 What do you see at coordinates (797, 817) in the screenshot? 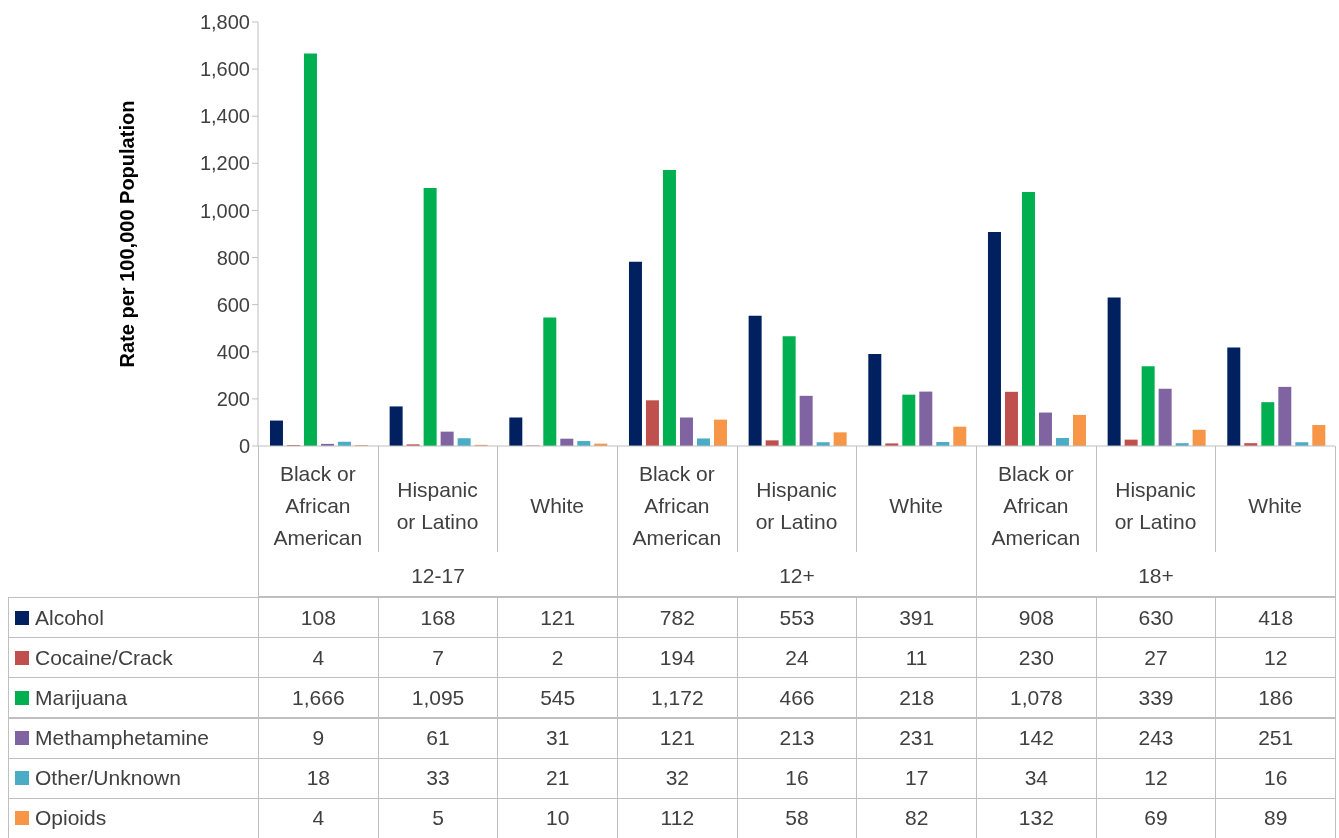
I see `data-label: 58` at bounding box center [797, 817].